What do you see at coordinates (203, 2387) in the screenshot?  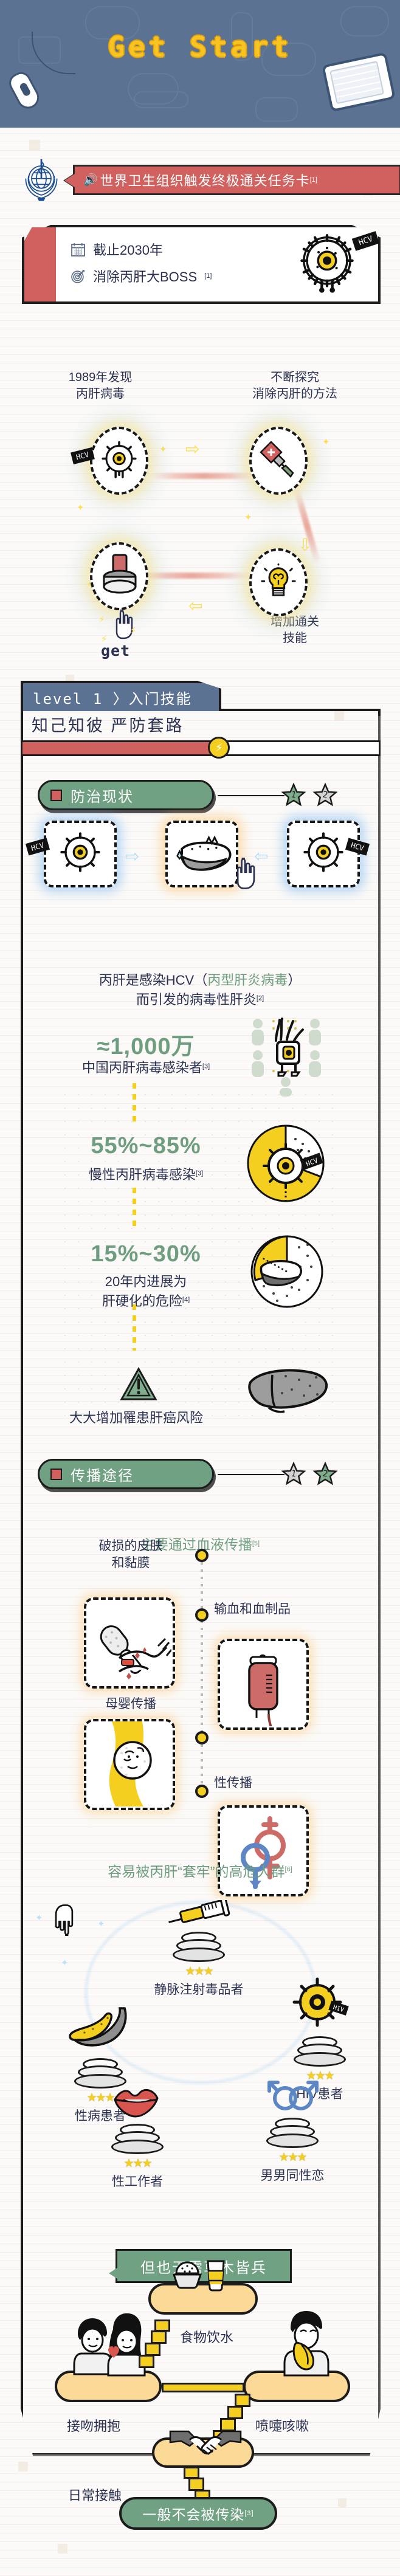 I see `bridge-connector` at bounding box center [203, 2387].